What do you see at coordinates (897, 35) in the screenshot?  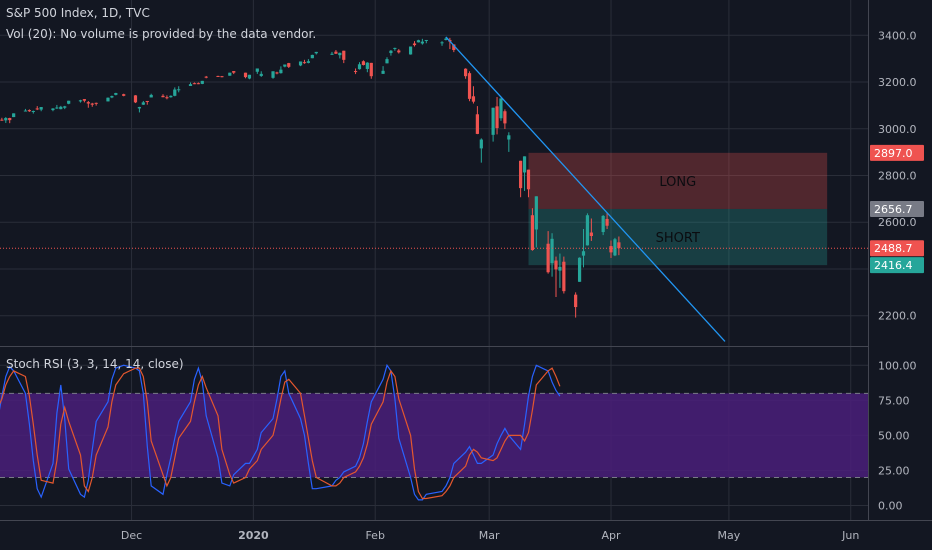 I see `price-tick-label: 3400.0` at bounding box center [897, 35].